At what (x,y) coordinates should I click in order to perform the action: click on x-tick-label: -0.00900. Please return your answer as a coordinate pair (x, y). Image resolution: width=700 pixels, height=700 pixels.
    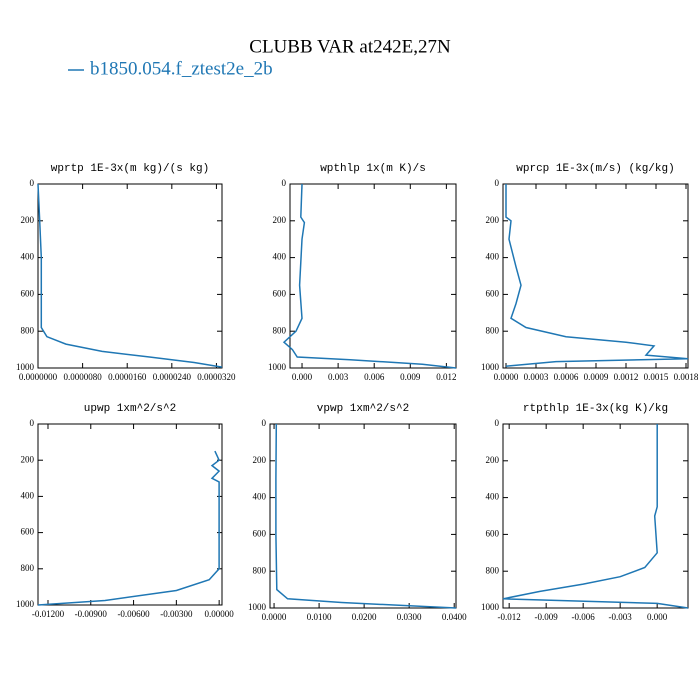
    Looking at the image, I should click on (91, 614).